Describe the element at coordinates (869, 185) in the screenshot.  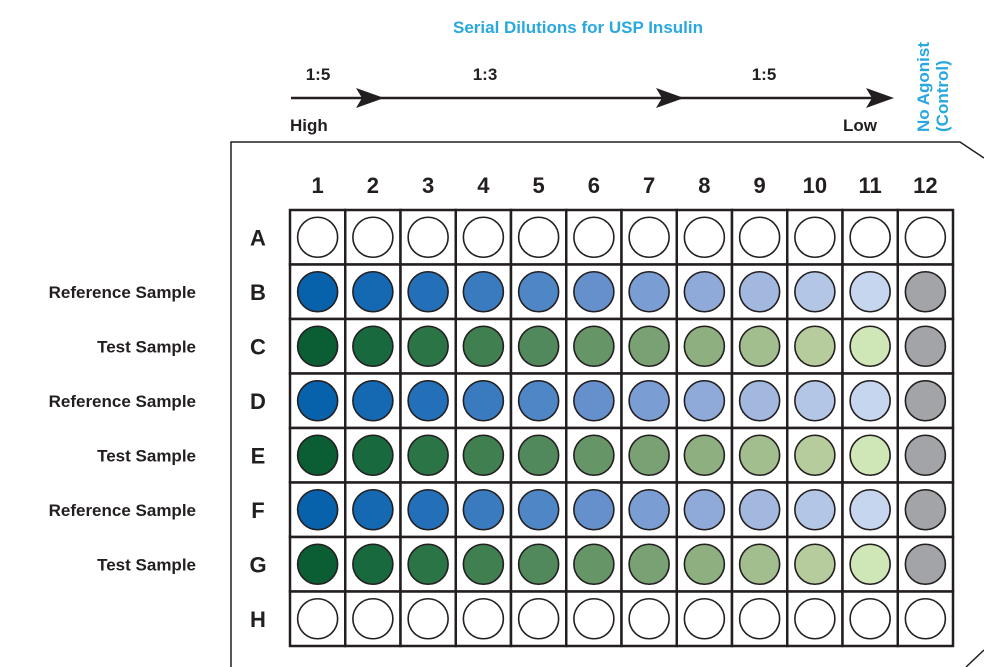
I see `column-number-label: 11` at that location.